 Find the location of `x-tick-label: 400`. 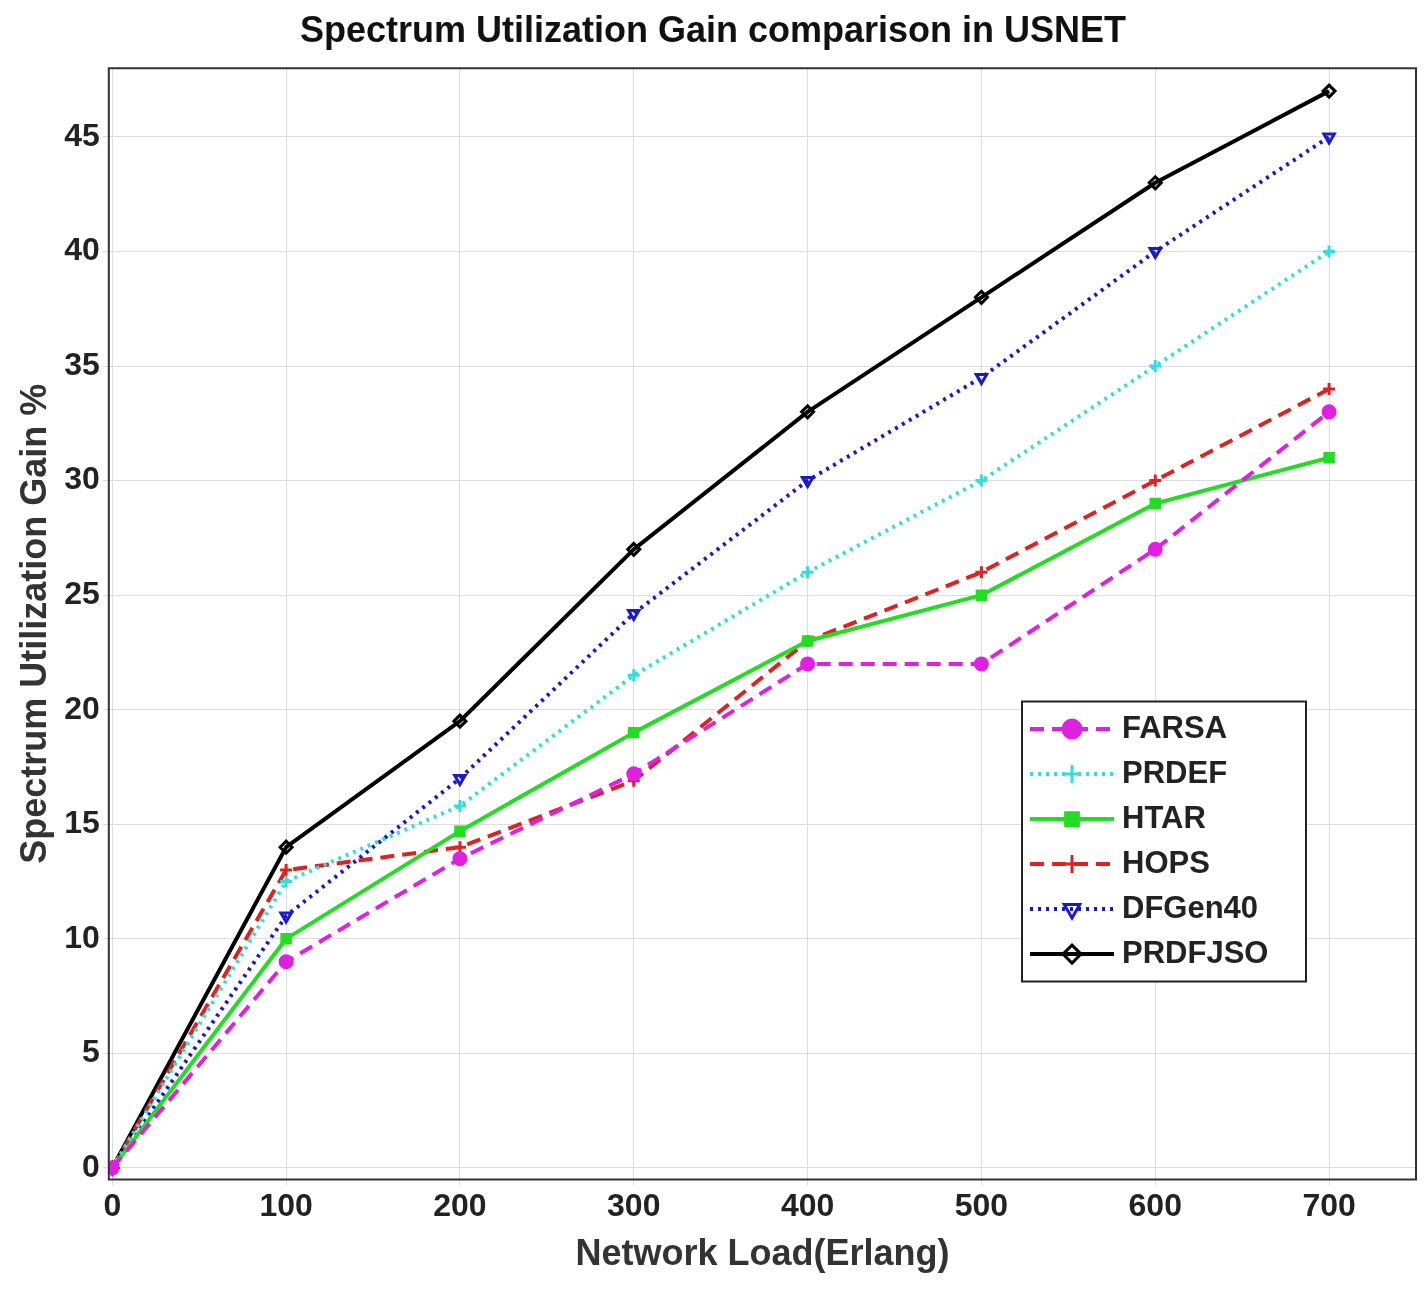

x-tick-label: 400 is located at coordinates (807, 1205).